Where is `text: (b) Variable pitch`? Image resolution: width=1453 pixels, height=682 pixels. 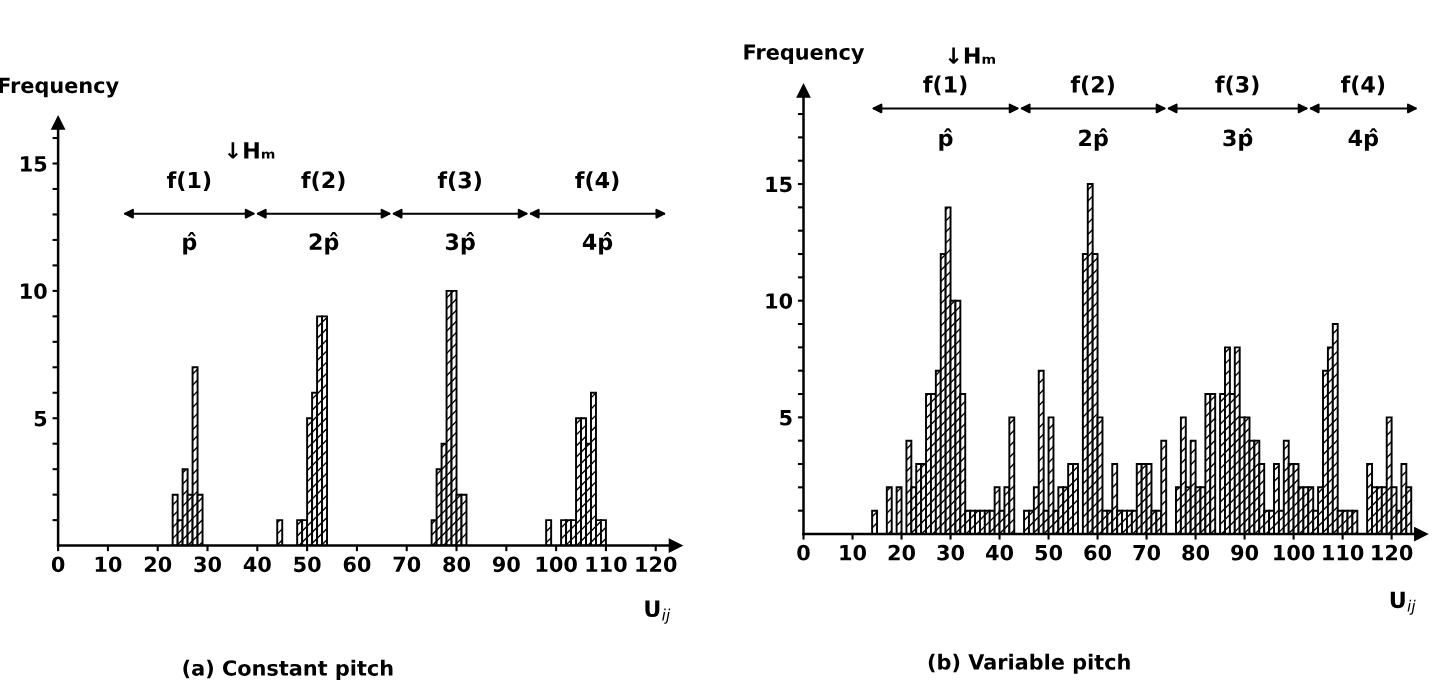 text: (b) Variable pitch is located at coordinates (1029, 663).